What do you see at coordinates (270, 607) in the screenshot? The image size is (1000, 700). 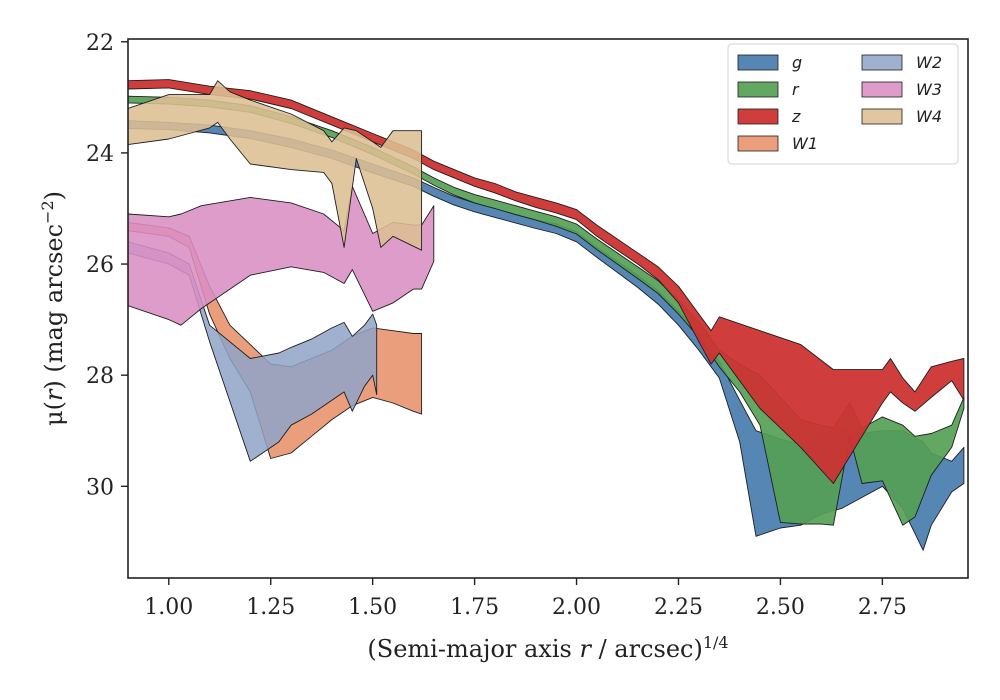 I see `x-tick-label: 1.25` at bounding box center [270, 607].